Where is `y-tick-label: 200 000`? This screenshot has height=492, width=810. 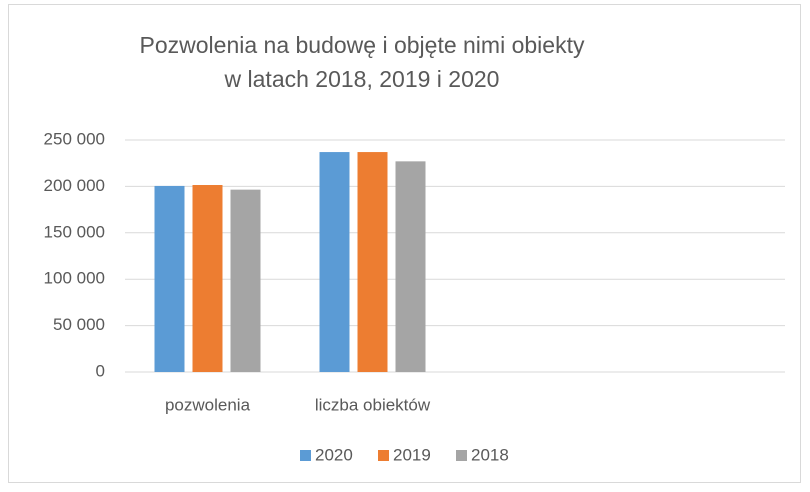 y-tick-label: 200 000 is located at coordinates (74, 185).